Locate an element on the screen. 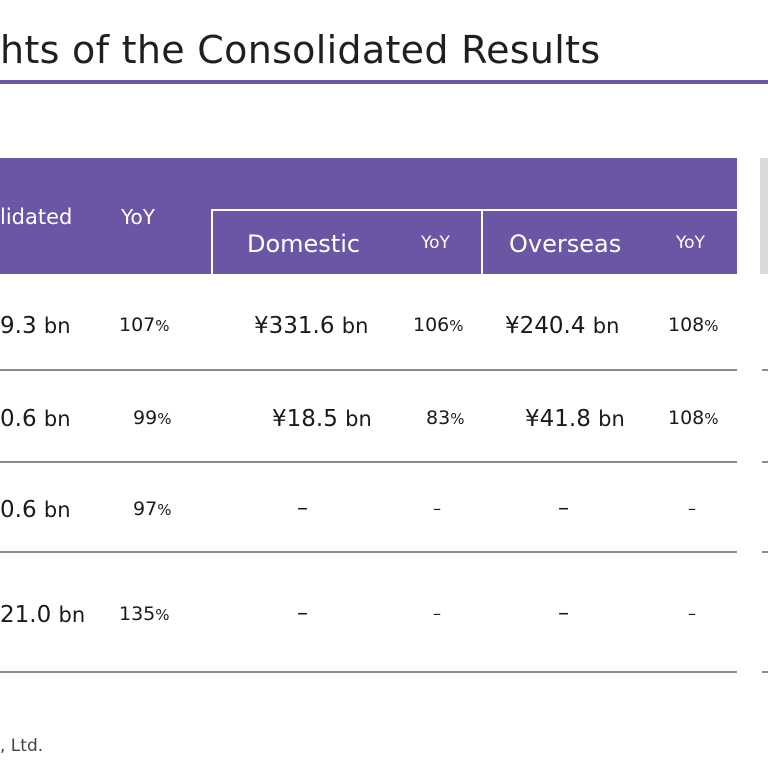  row4-domestic-yoy: – is located at coordinates (437, 613).